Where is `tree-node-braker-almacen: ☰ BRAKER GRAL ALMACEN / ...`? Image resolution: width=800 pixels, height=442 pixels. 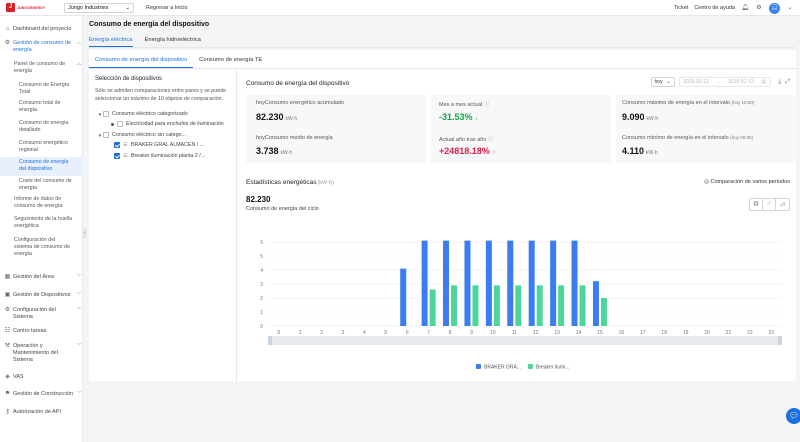 tree-node-braker-almacen: ☰ BRAKER GRAL ALMACEN / ... is located at coordinates (159, 145).